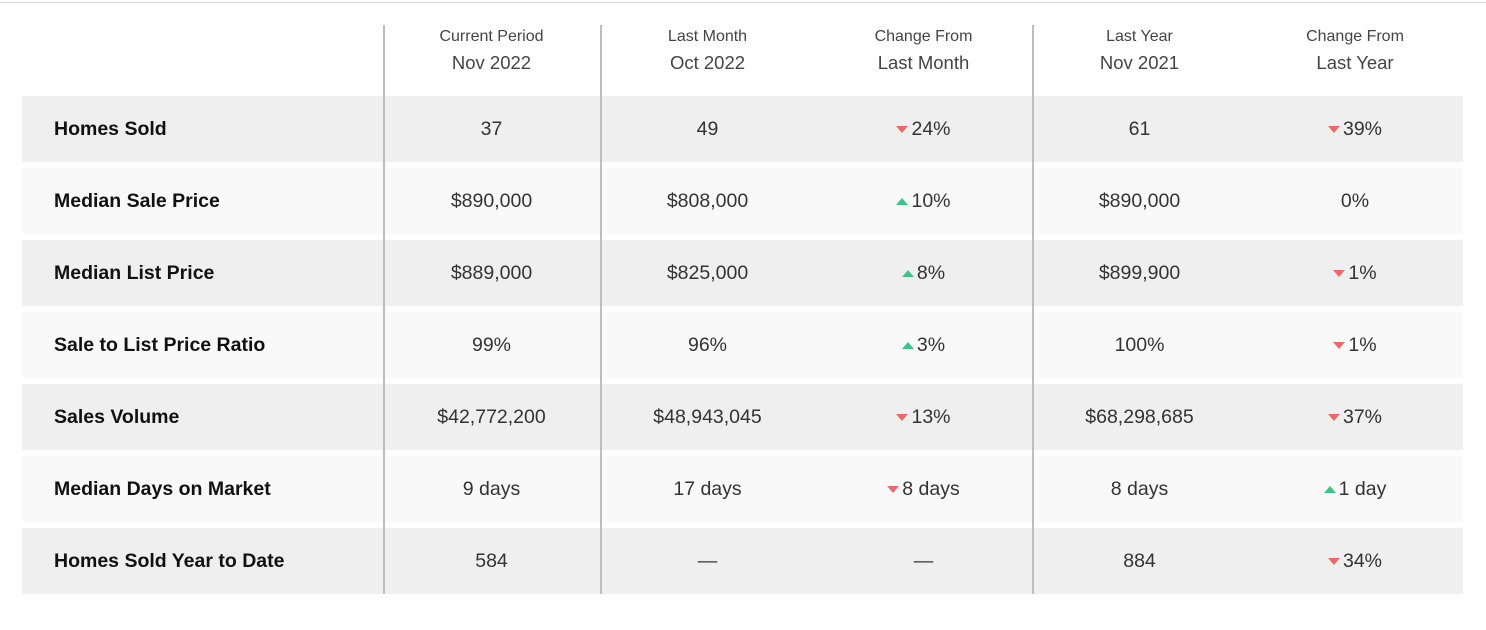 The height and width of the screenshot is (630, 1486). Describe the element at coordinates (1362, 560) in the screenshot. I see `cell-text: 34%` at that location.